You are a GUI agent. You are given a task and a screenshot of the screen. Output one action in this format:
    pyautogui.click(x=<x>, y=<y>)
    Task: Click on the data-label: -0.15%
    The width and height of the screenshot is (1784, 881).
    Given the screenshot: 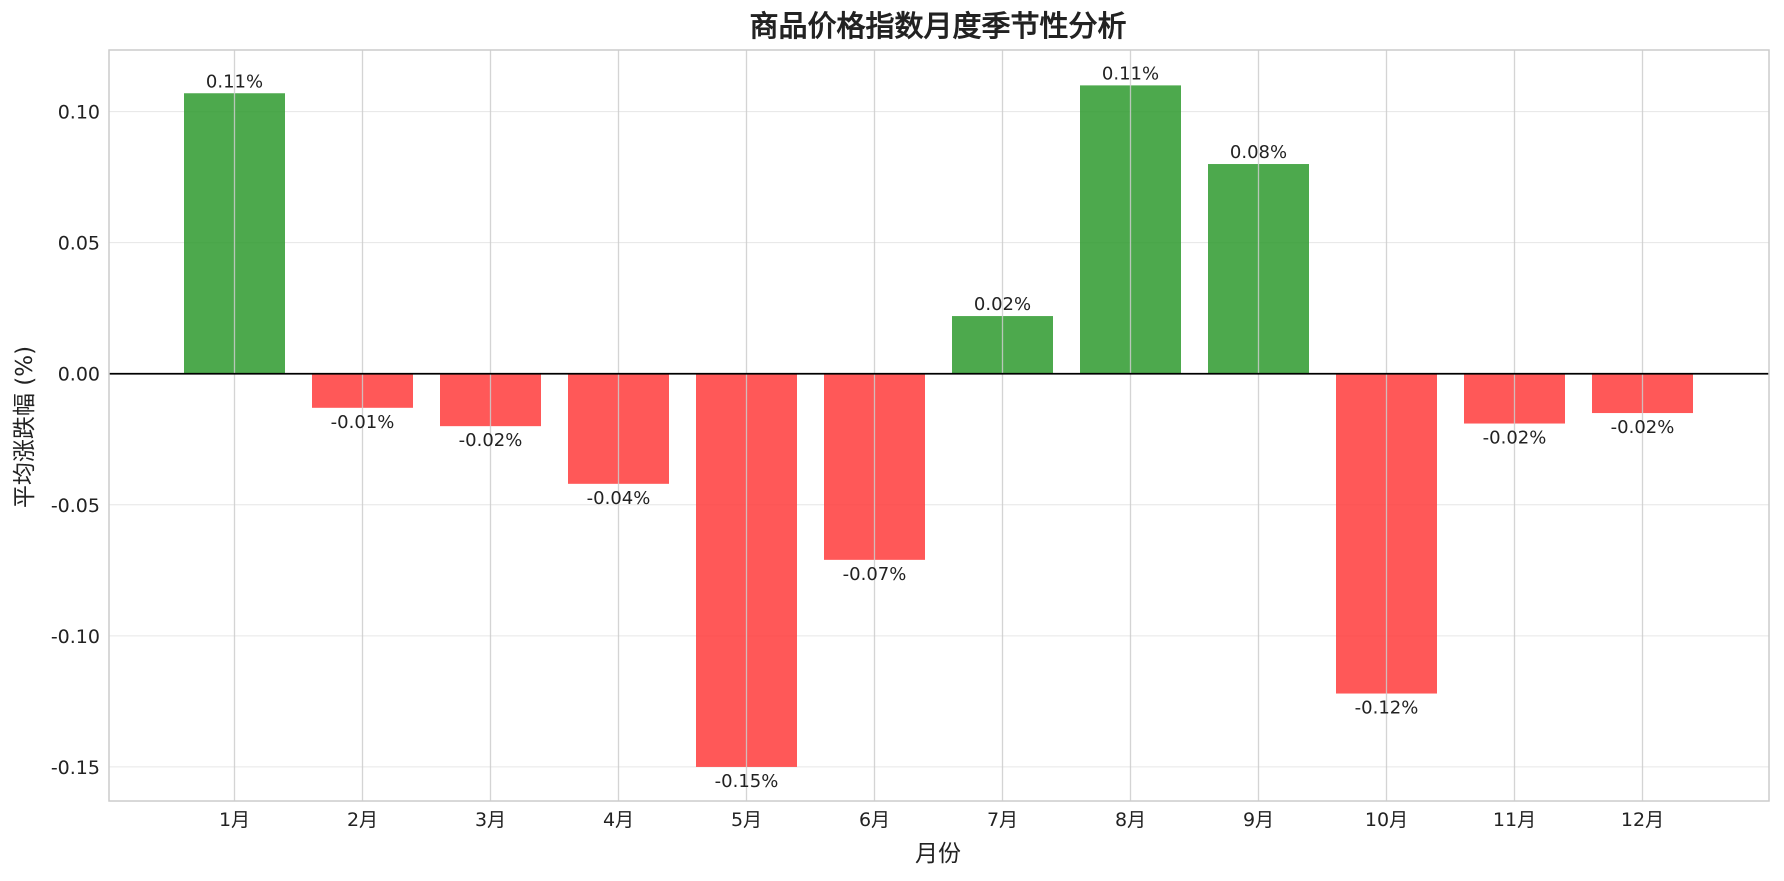 What is the action you would take?
    pyautogui.click(x=747, y=781)
    